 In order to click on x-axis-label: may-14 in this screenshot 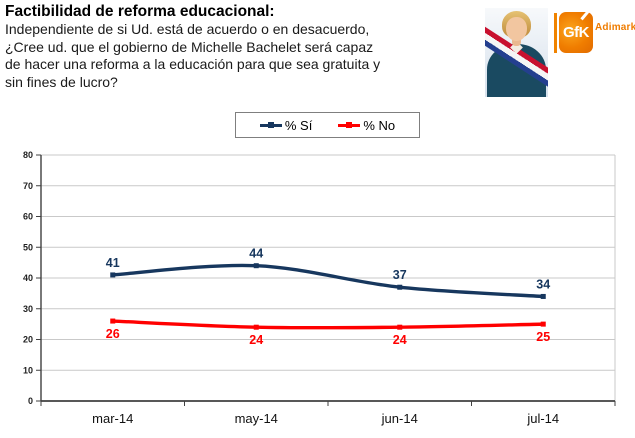, I will do `click(256, 418)`.